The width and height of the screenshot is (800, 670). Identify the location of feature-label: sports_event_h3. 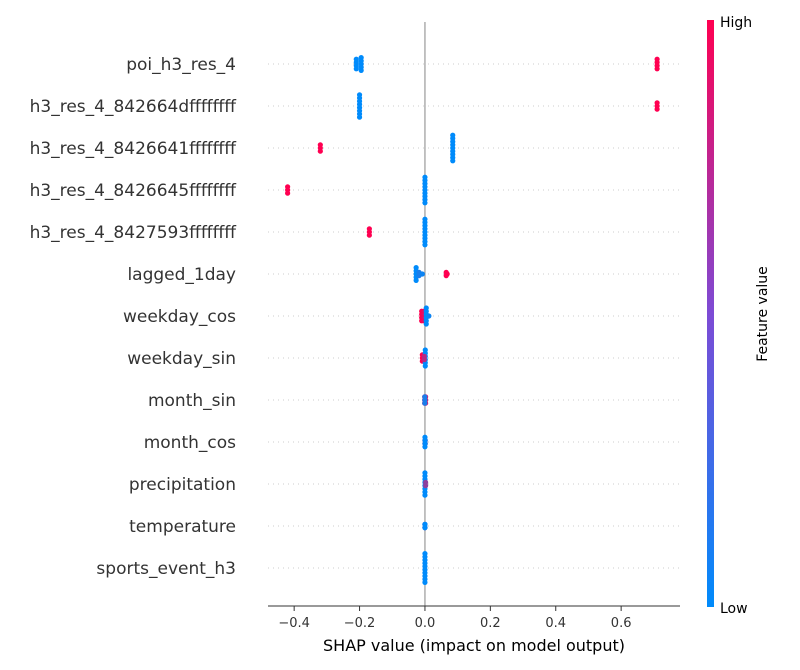
(166, 569).